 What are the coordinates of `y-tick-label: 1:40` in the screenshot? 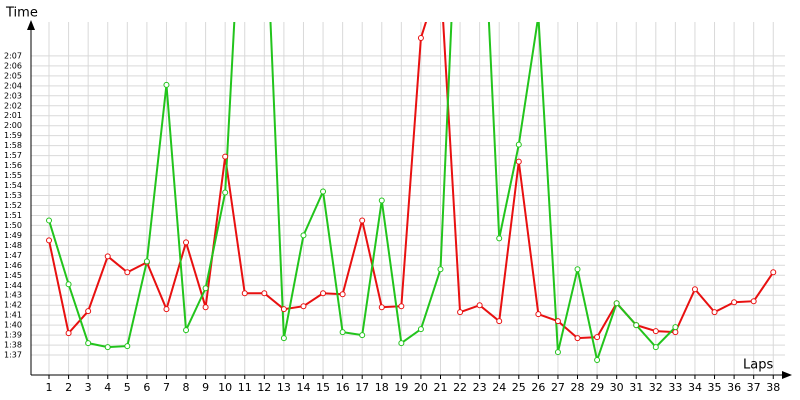 It's located at (13, 325).